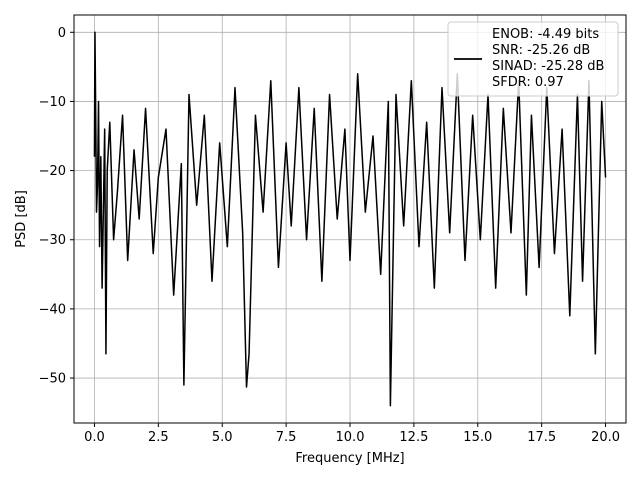 The image size is (640, 480). What do you see at coordinates (158, 437) in the screenshot?
I see `x-tick-label: 2.5` at bounding box center [158, 437].